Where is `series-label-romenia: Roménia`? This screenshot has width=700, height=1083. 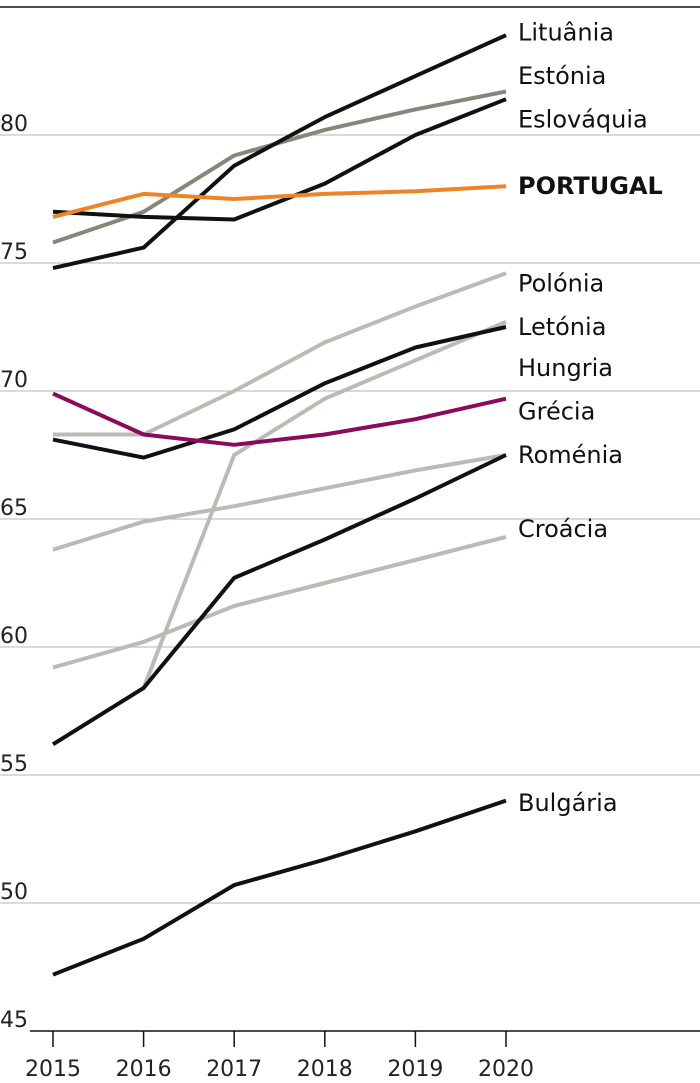 series-label-romenia: Roménia is located at coordinates (570, 455).